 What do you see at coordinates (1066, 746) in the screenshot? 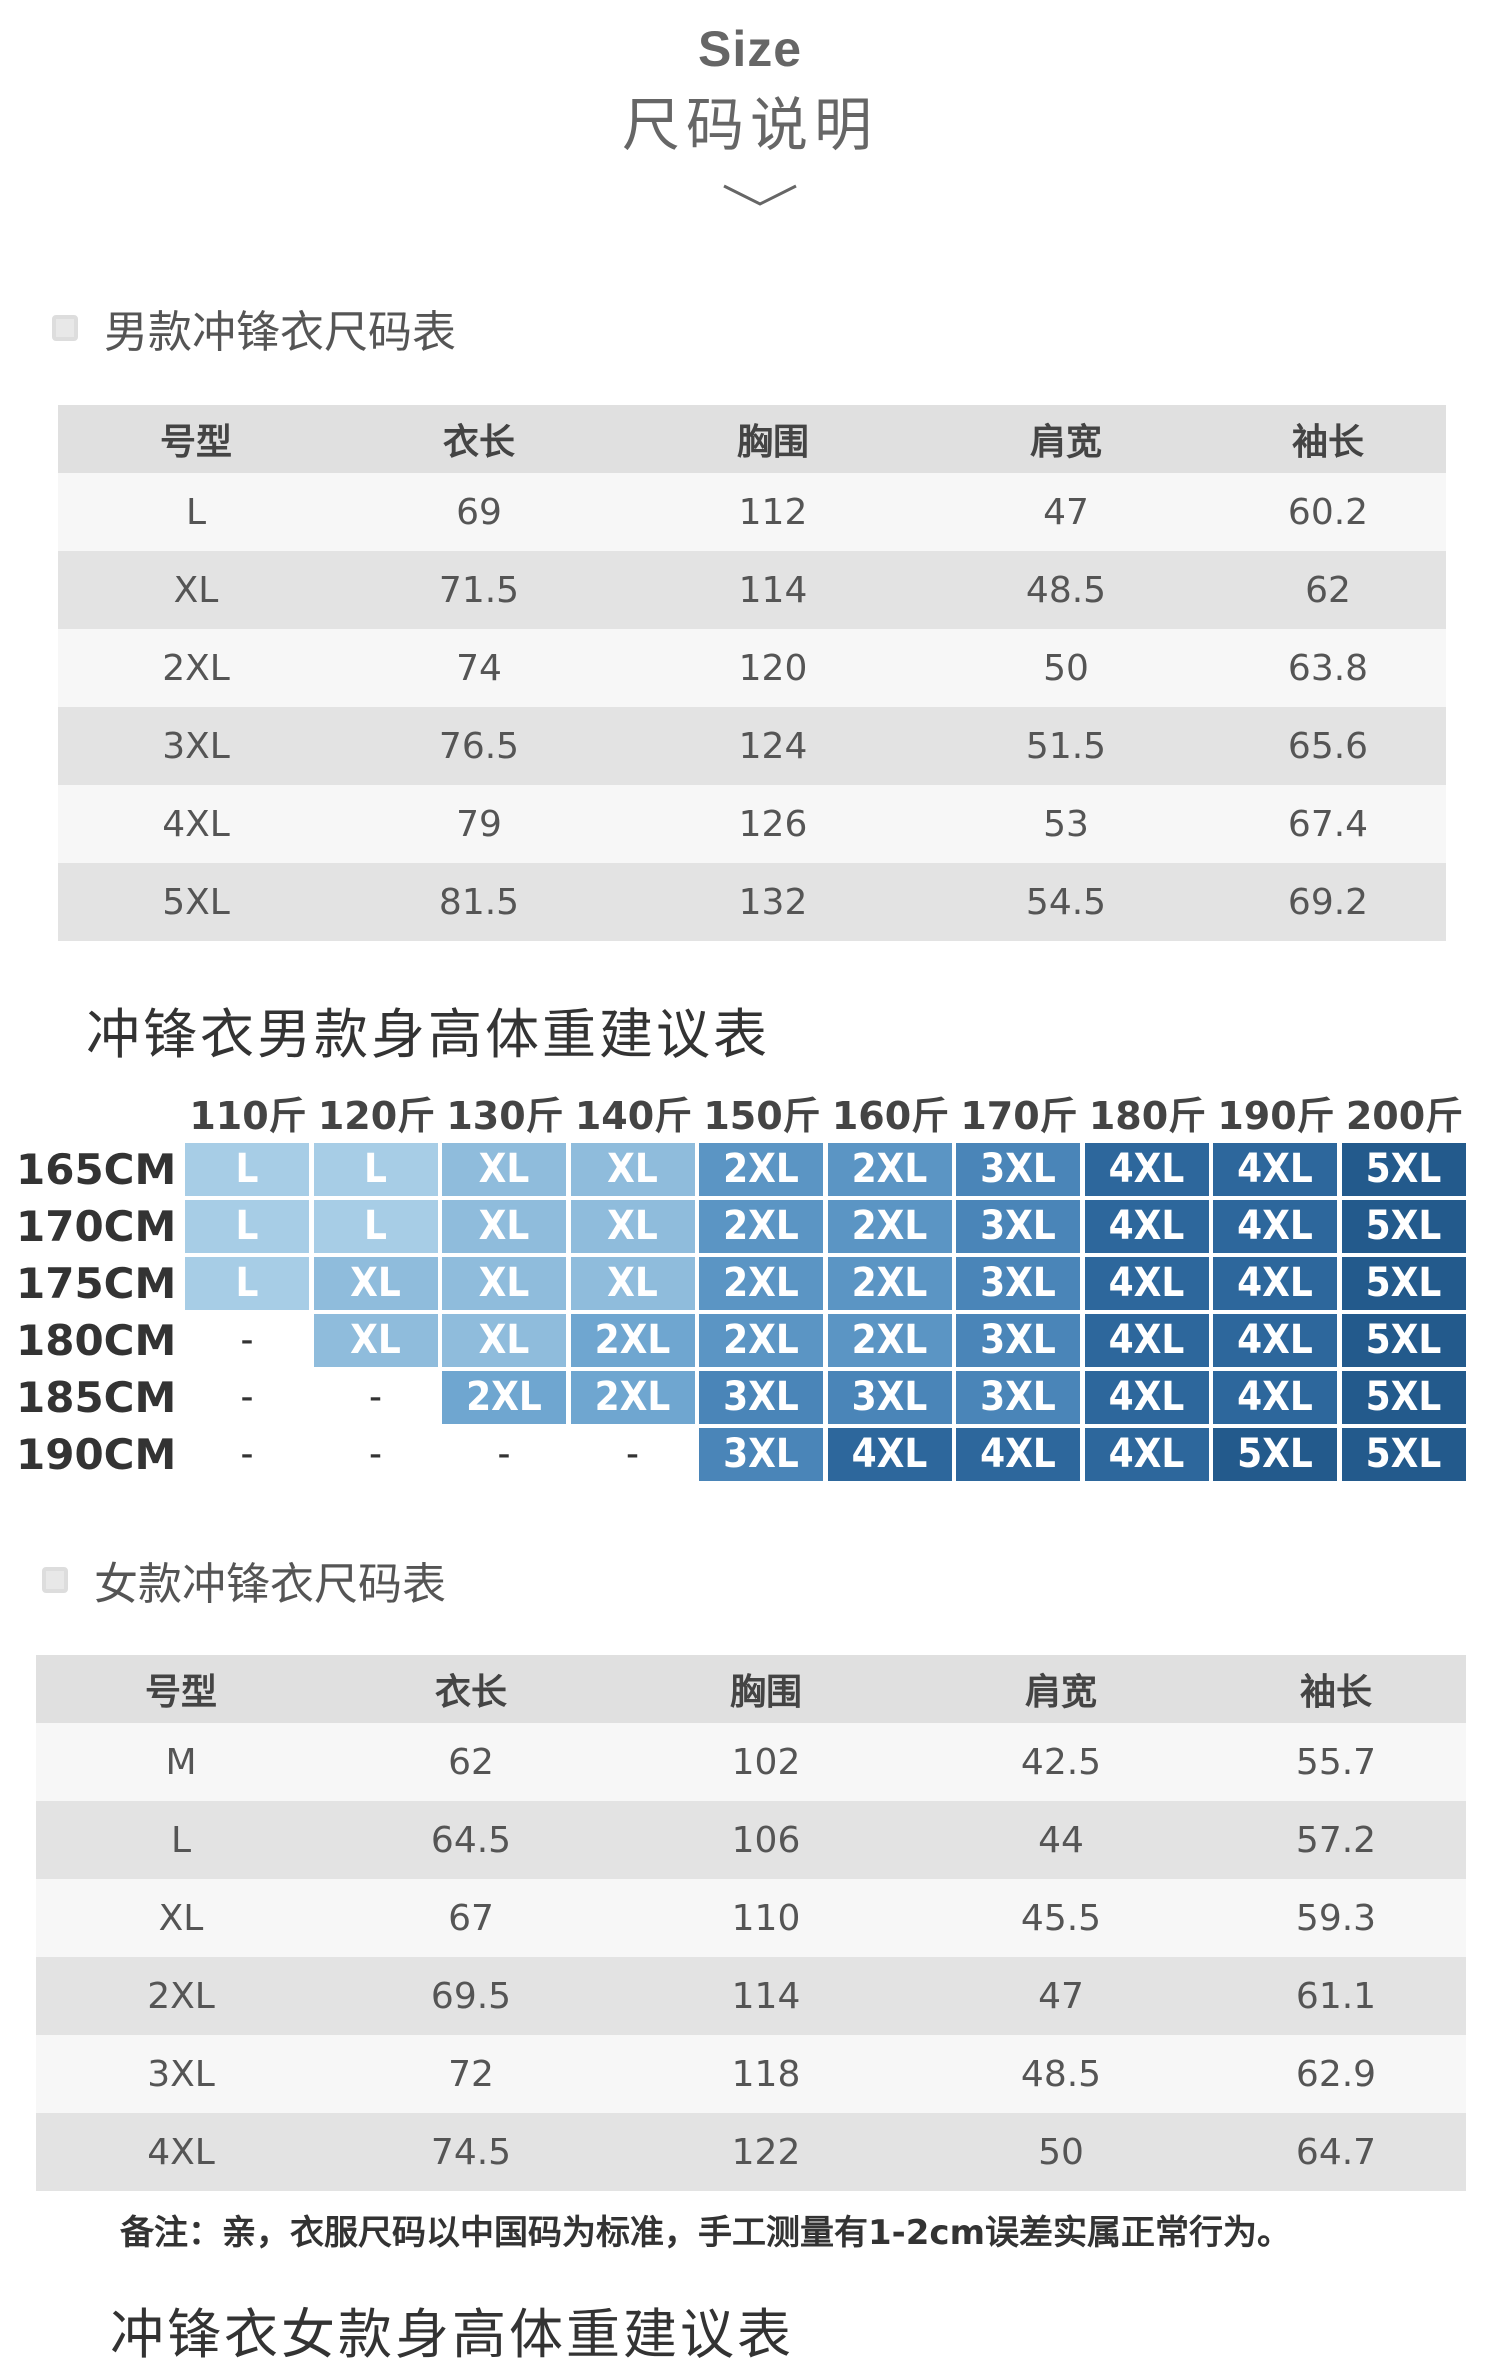
I see `table-cell: 51.5` at bounding box center [1066, 746].